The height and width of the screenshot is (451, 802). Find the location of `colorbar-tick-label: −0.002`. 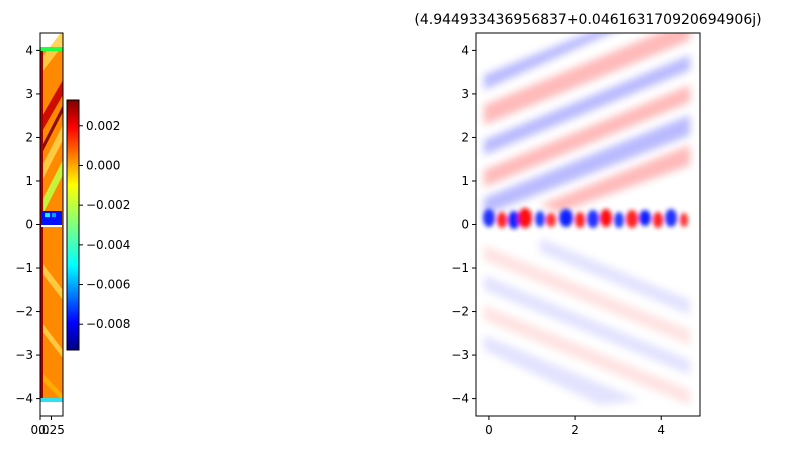

colorbar-tick-label: −0.002 is located at coordinates (108, 205).